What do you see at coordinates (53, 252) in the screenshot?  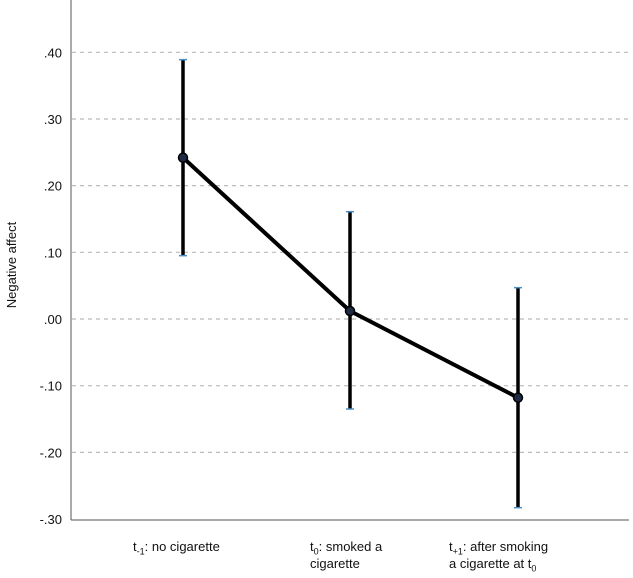 I see `y-tick-label: .10` at bounding box center [53, 252].